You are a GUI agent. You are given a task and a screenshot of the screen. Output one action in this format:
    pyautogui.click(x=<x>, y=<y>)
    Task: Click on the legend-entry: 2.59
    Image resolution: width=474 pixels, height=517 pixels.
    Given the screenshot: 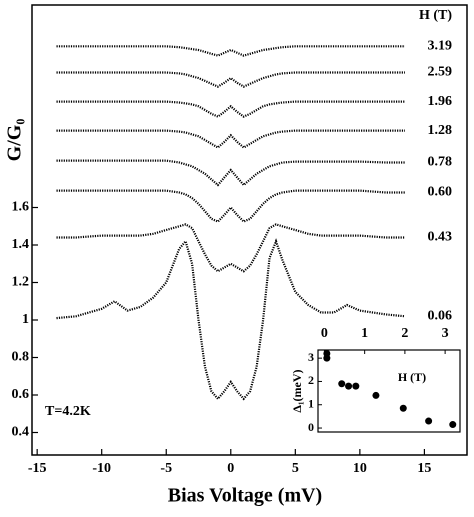 What is the action you would take?
    pyautogui.click(x=440, y=72)
    